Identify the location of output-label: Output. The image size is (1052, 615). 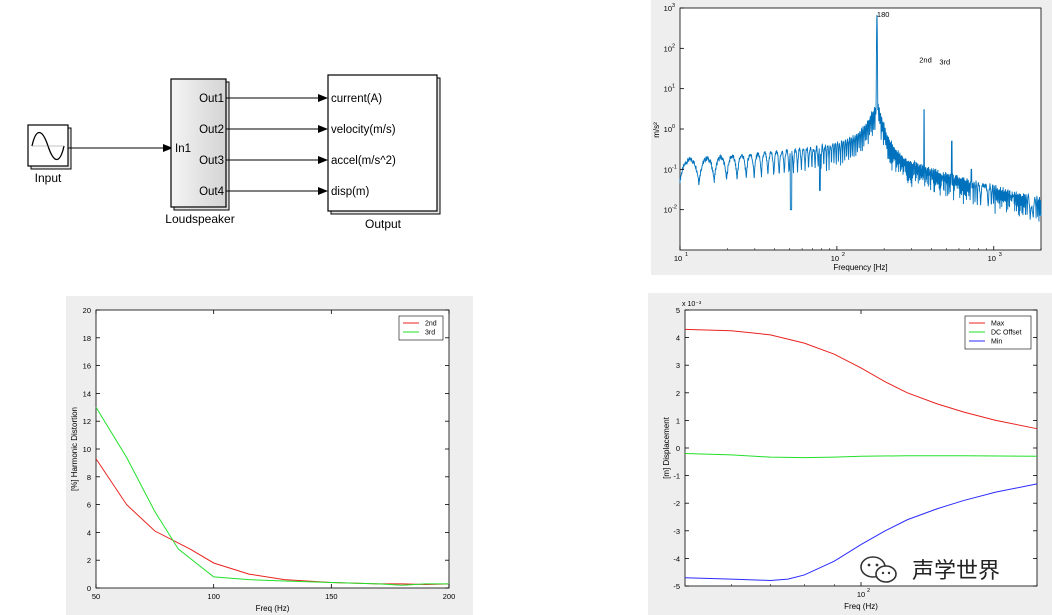
(383, 224).